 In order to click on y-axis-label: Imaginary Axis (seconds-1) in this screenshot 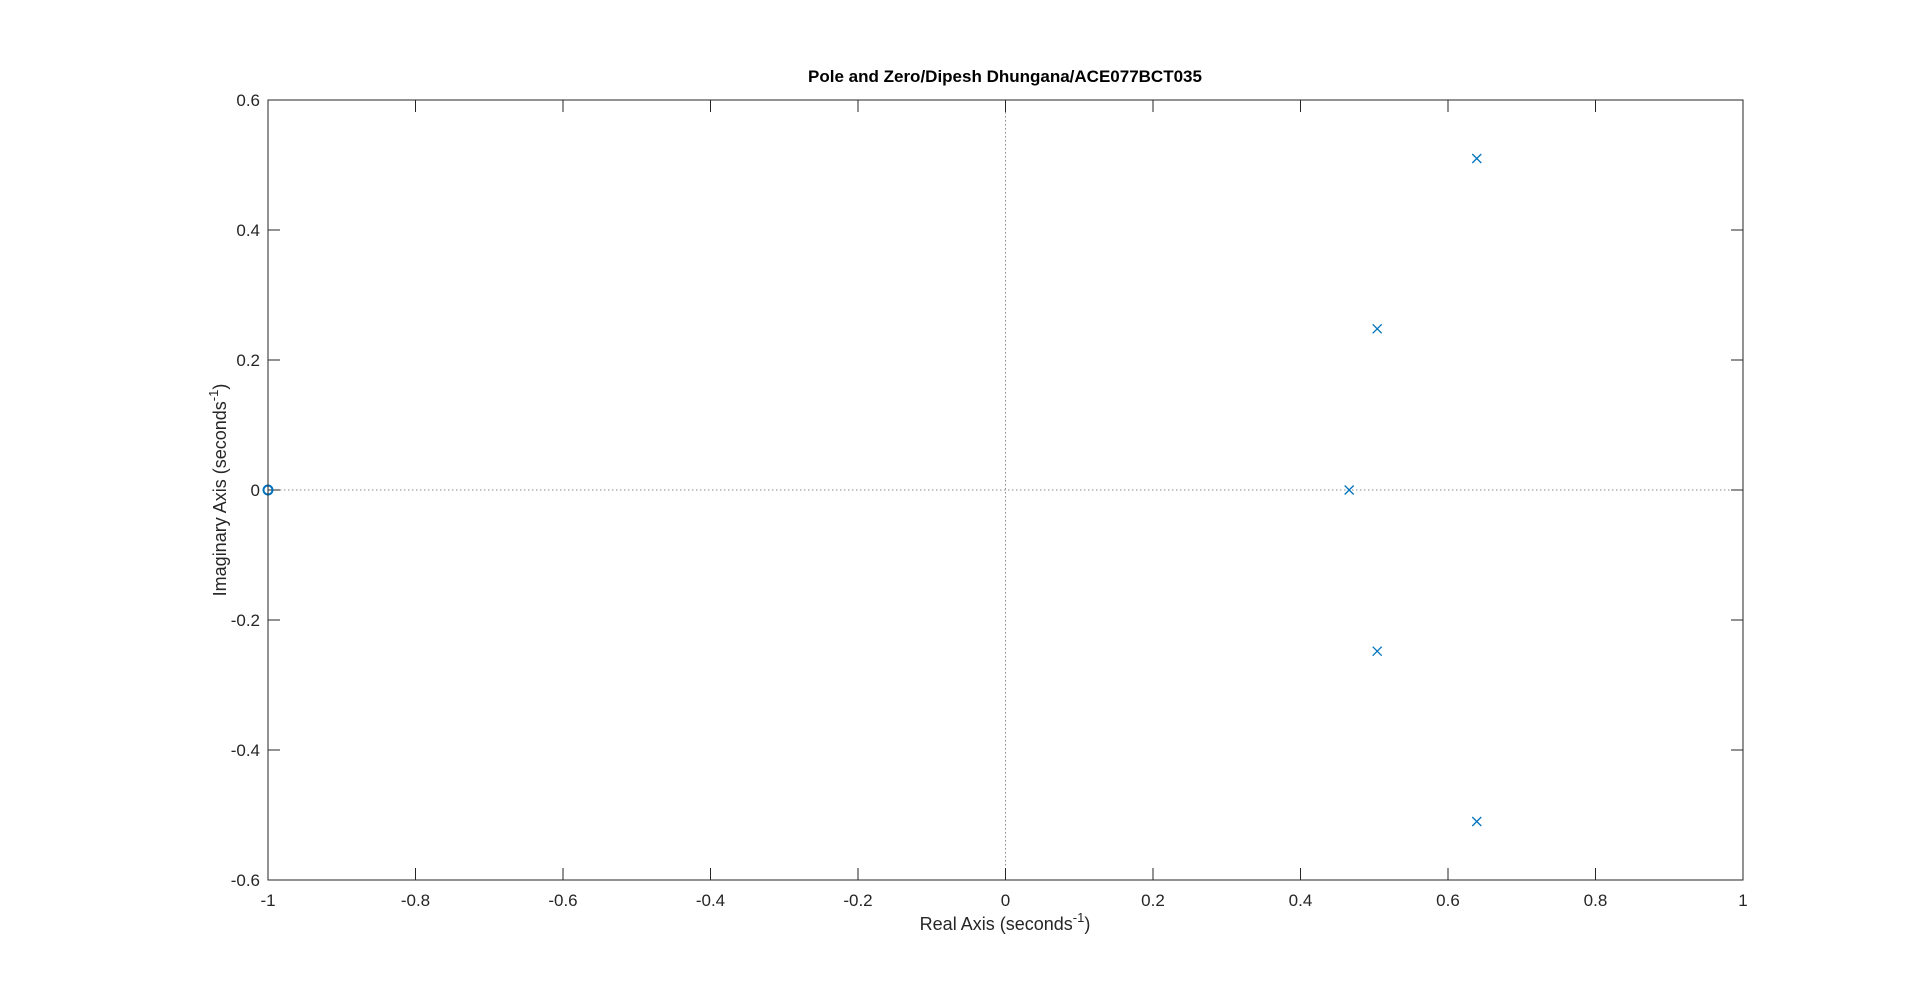, I will do `click(218, 490)`.